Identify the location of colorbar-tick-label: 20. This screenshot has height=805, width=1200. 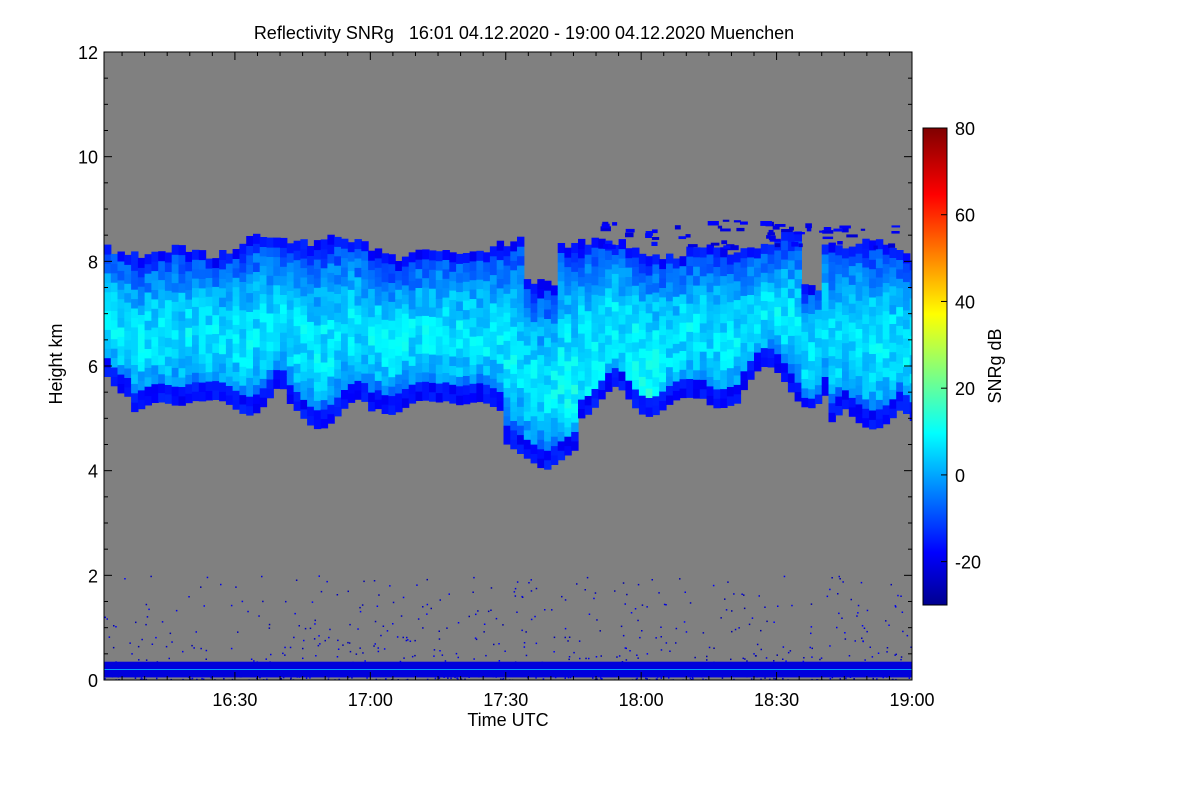
(965, 389).